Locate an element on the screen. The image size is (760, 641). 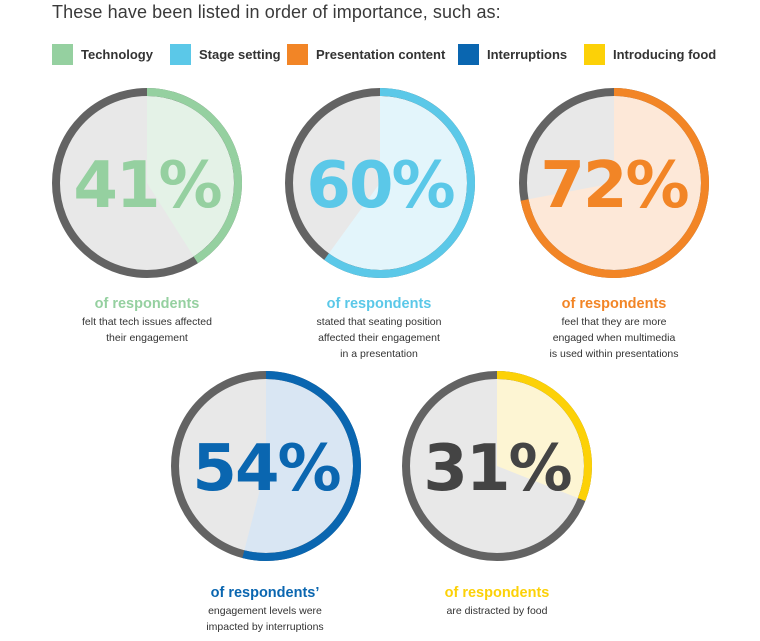
caption-line: stated that seating position is located at coordinates (379, 322).